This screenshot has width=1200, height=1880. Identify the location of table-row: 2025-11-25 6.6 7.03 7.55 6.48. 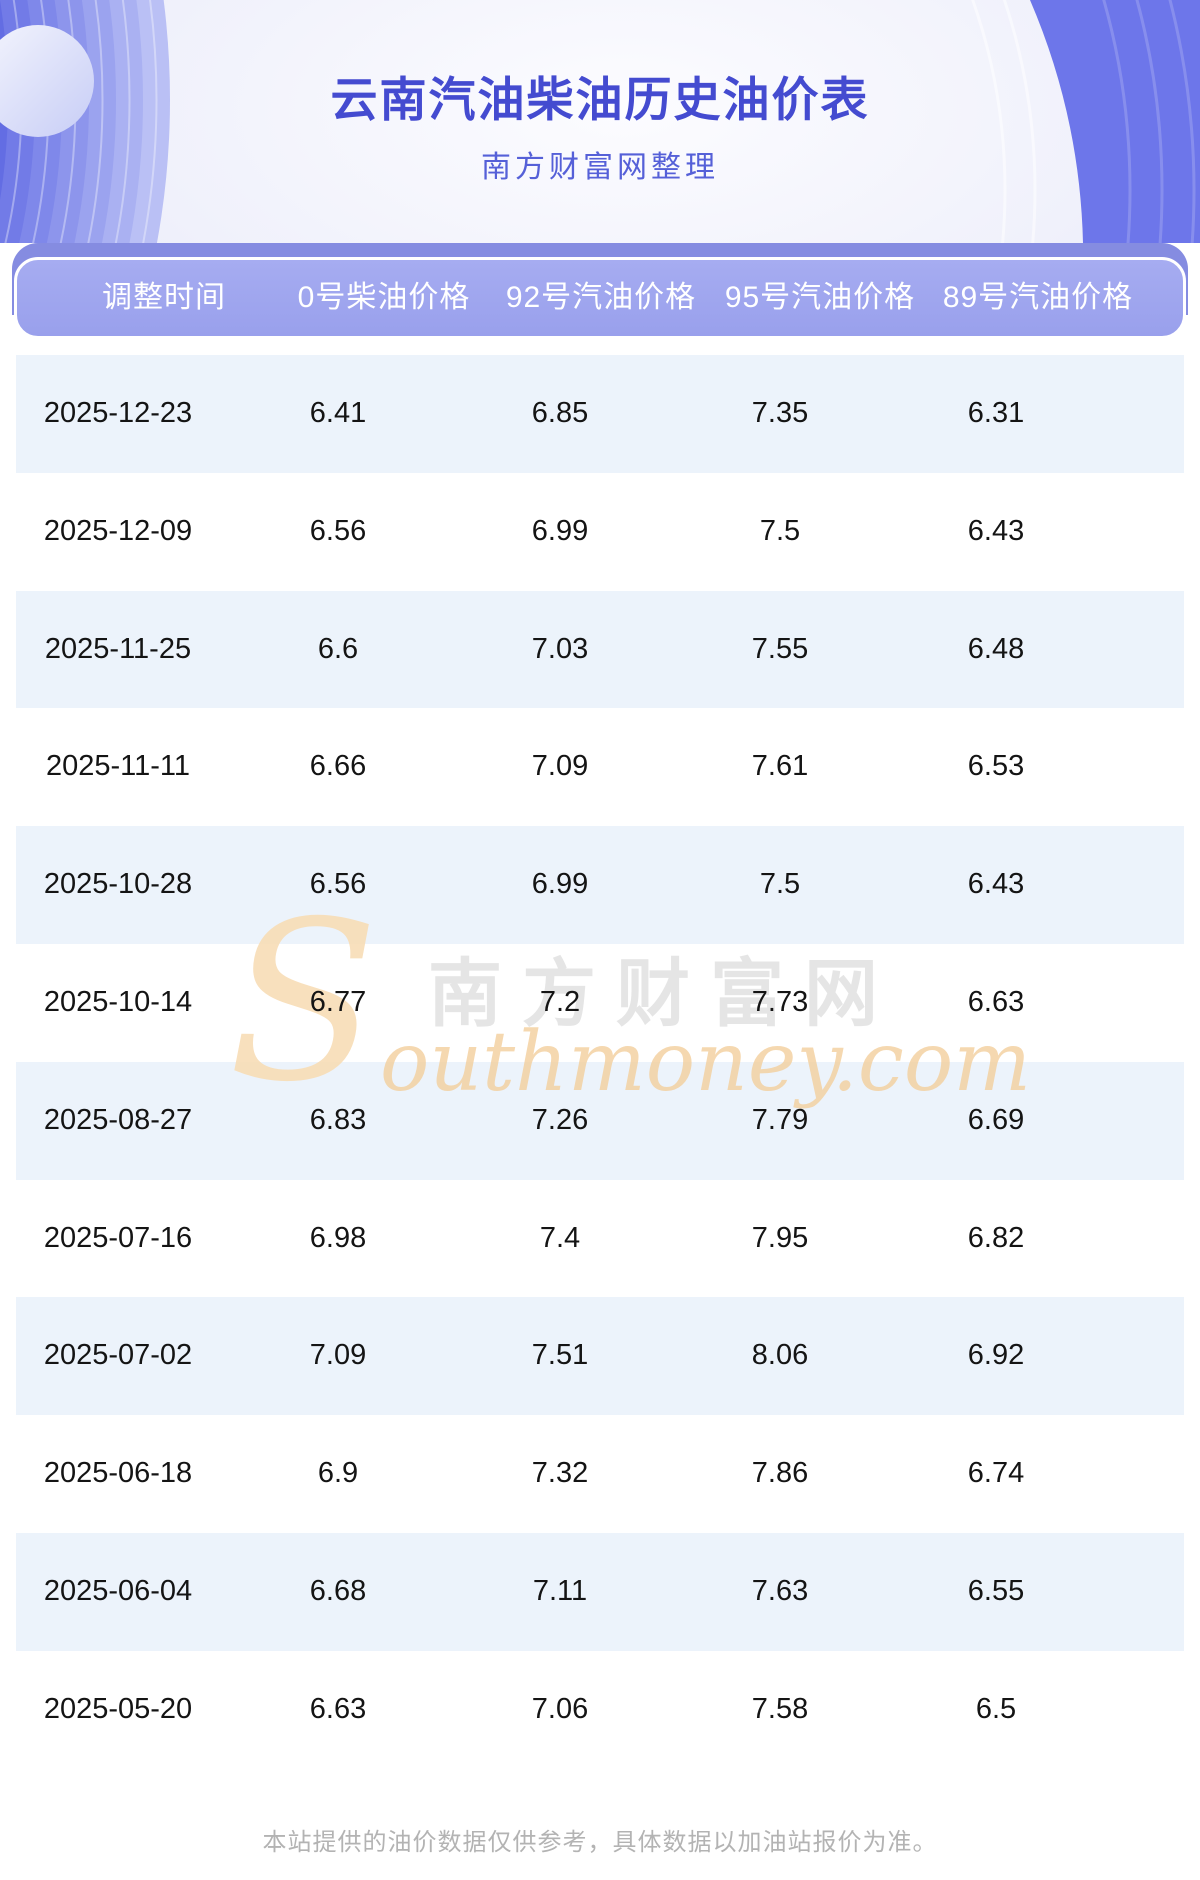
(600, 649).